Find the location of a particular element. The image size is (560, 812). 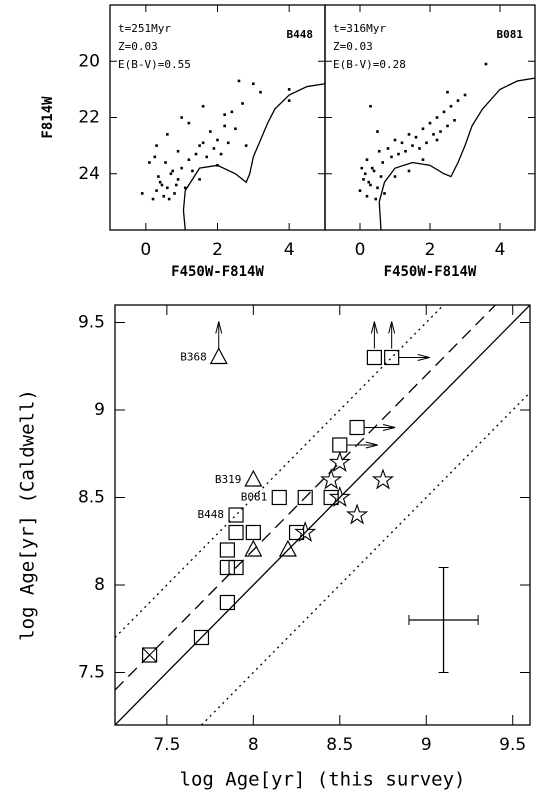

y-tick-label: 22 is located at coordinates (89, 118).